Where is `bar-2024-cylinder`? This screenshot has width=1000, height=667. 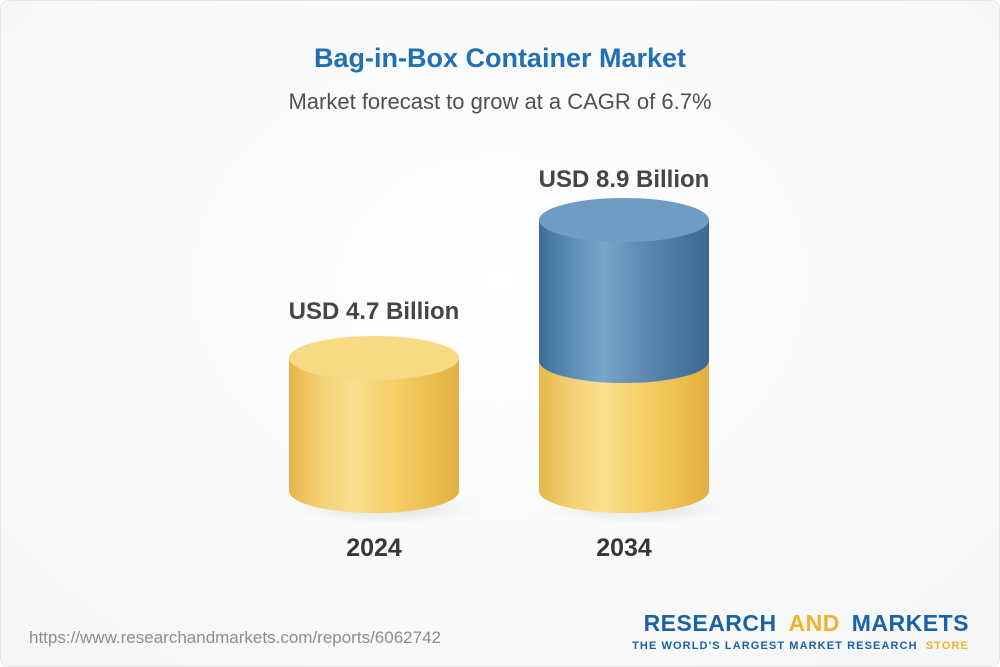 bar-2024-cylinder is located at coordinates (374, 424).